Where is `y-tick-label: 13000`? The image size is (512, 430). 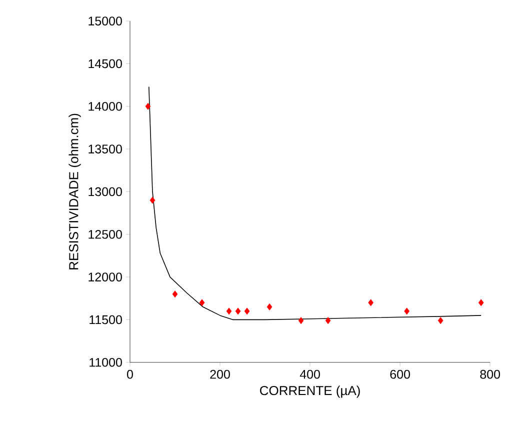 y-tick-label: 13000 is located at coordinates (105, 192).